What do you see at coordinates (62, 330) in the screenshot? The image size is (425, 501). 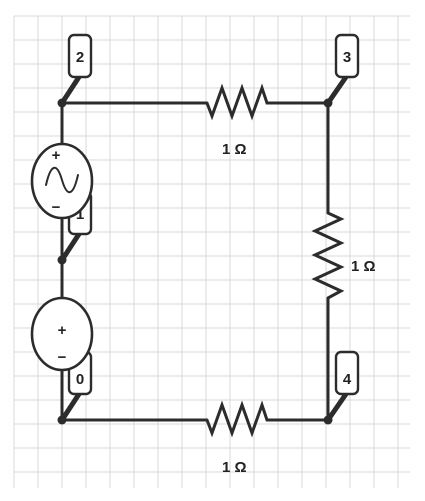 I see `dc-source-plus: +` at bounding box center [62, 330].